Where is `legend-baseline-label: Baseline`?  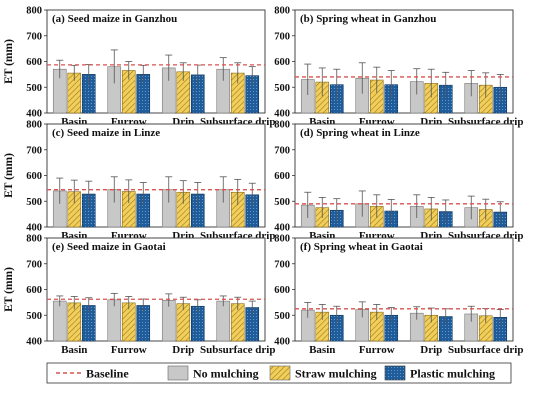
legend-baseline-label: Baseline is located at coordinates (107, 374).